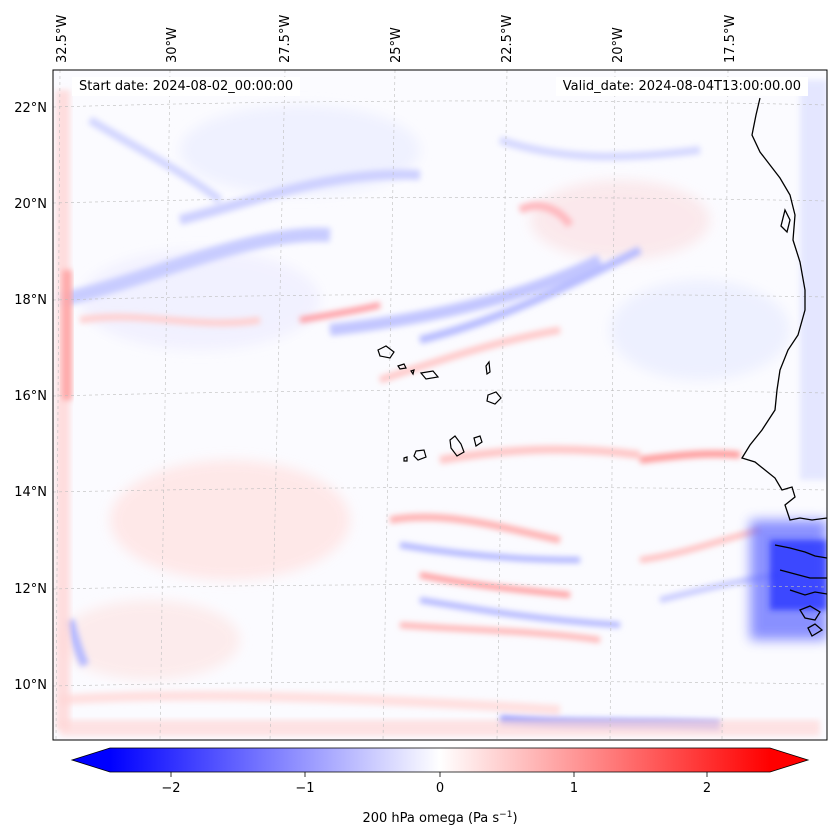  Describe the element at coordinates (285, 39) in the screenshot. I see `lon-tick-label: 27.5°W` at that location.